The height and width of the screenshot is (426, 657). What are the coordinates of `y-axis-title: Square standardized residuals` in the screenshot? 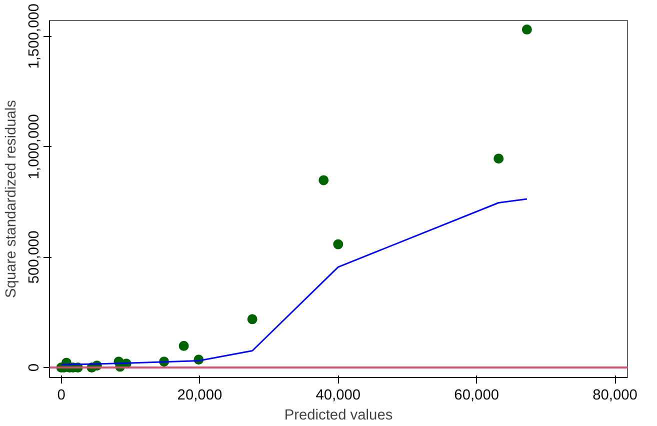 It's located at (12, 199).